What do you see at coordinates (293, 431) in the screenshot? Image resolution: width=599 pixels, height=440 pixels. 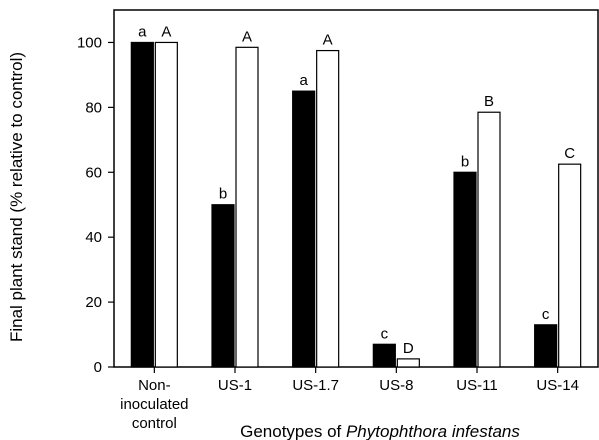 I see `x-axis-title-prefix: Genotypes of` at bounding box center [293, 431].